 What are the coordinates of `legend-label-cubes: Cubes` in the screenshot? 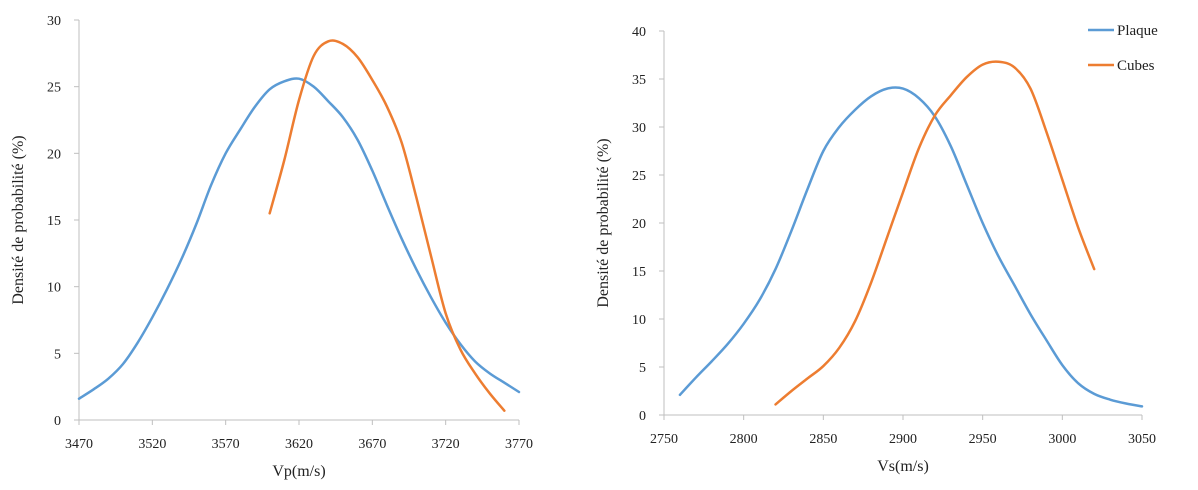 It's located at (1136, 66).